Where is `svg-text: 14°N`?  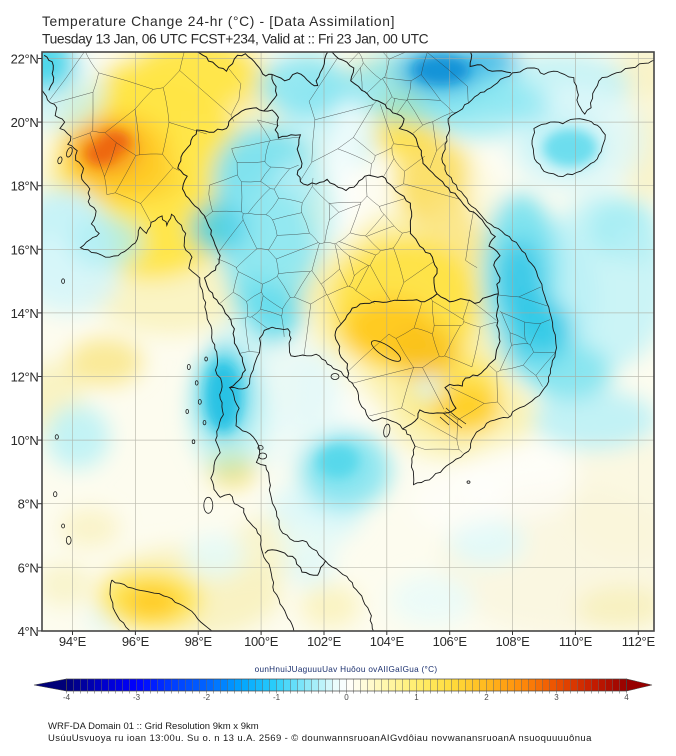 svg-text: 14°N is located at coordinates (25, 313).